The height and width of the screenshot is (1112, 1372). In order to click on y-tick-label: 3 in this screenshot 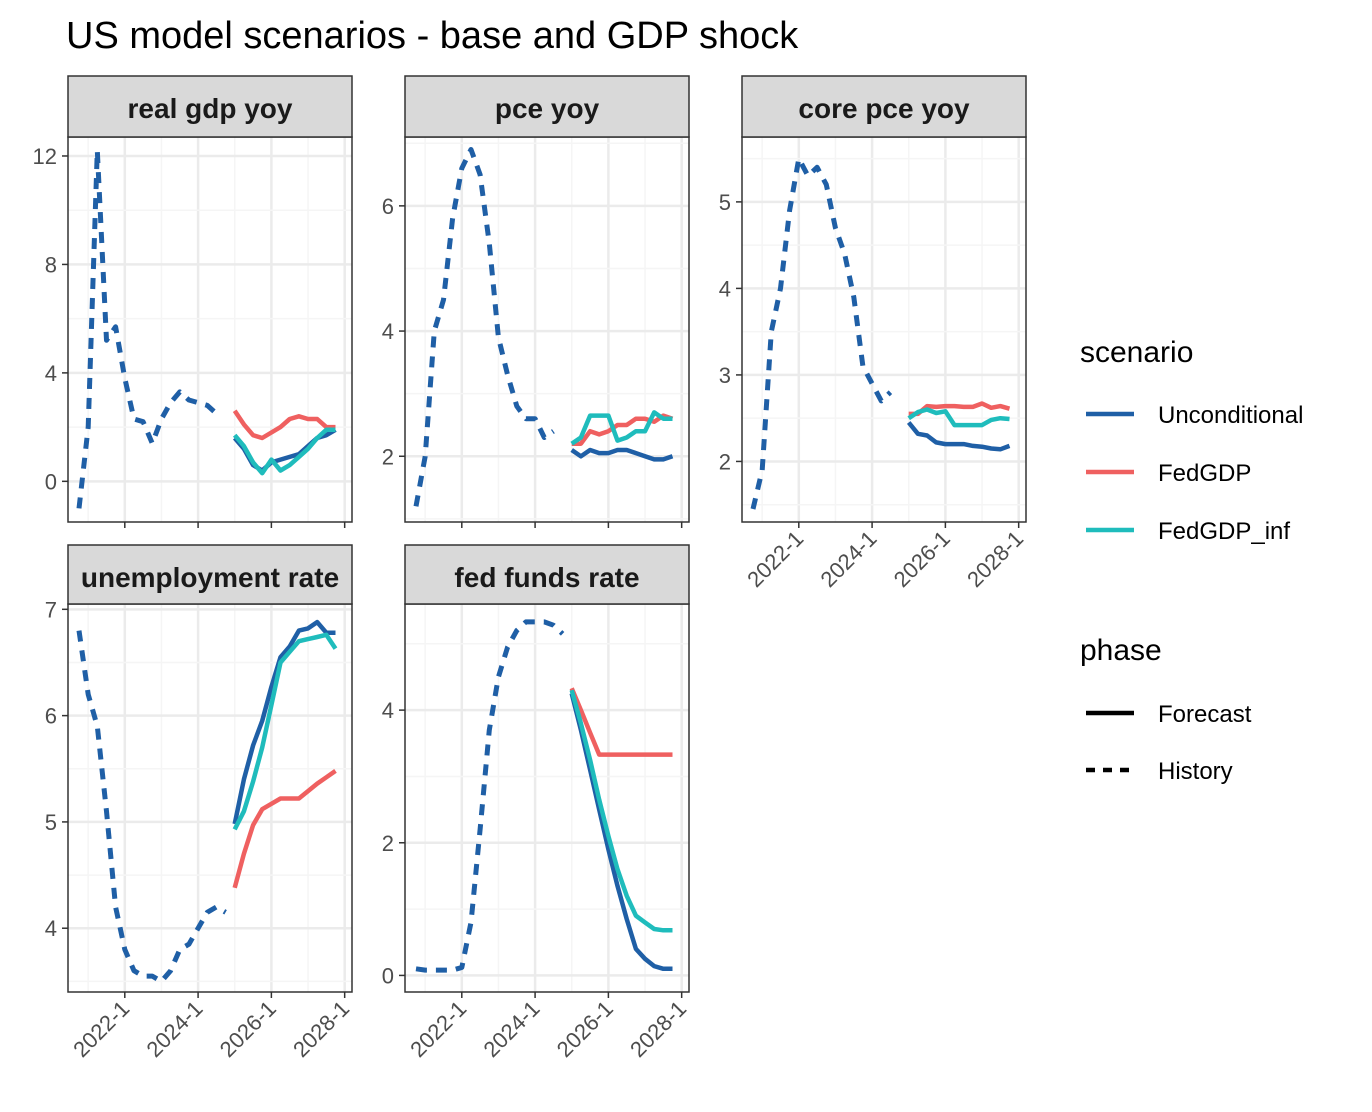, I will do `click(725, 375)`.